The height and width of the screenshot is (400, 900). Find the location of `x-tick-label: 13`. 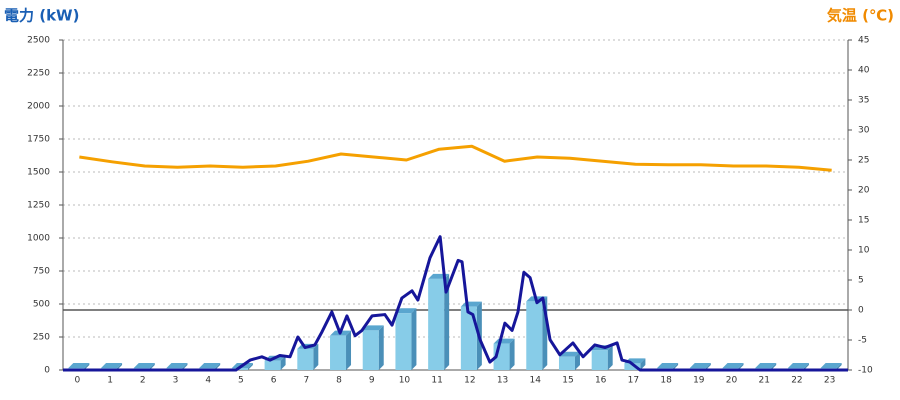

x-tick-label: 13 is located at coordinates (502, 381).